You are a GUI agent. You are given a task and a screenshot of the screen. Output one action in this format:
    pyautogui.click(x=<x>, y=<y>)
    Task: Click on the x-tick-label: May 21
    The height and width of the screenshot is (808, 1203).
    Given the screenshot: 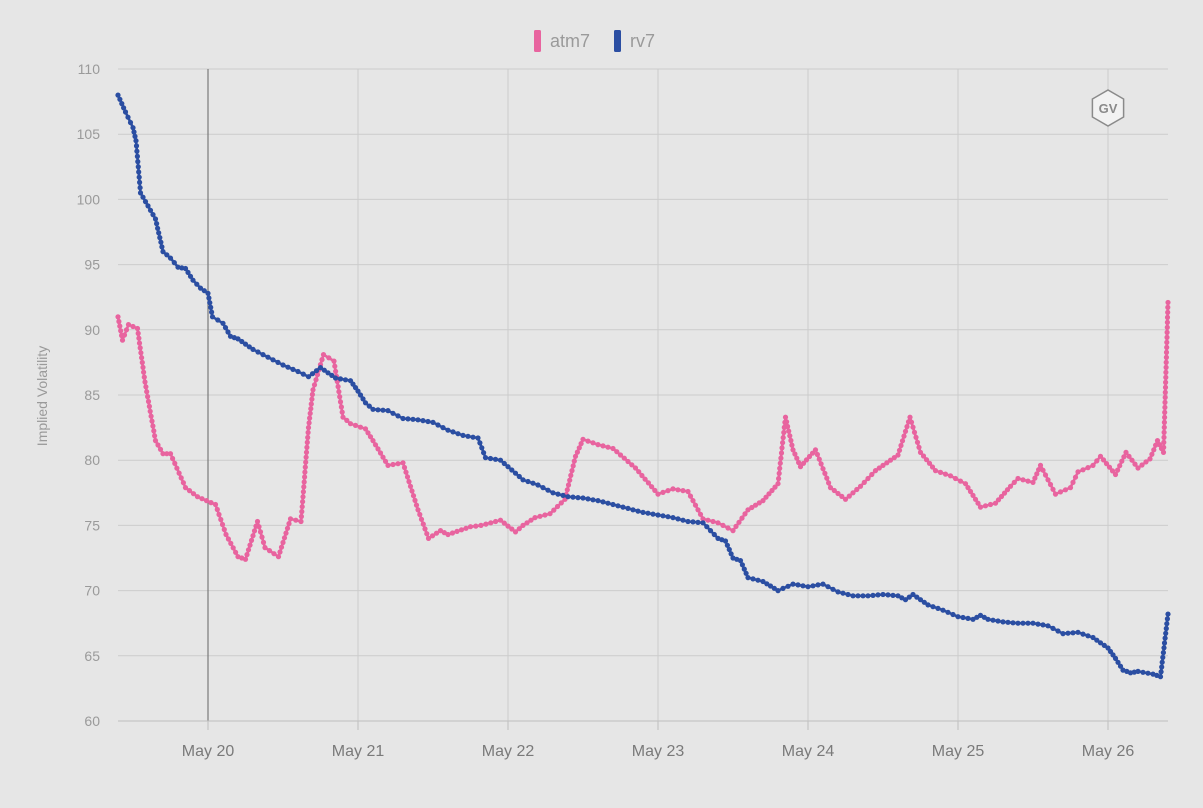 What is the action you would take?
    pyautogui.click(x=358, y=751)
    